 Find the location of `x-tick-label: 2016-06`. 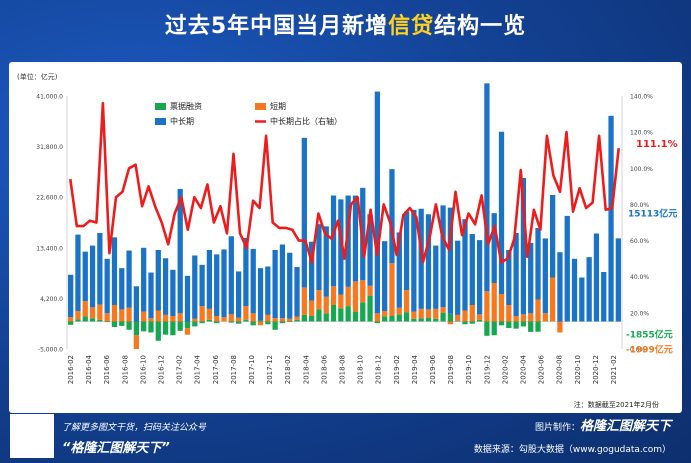

x-tick-label: 2016-06 is located at coordinates (107, 369).